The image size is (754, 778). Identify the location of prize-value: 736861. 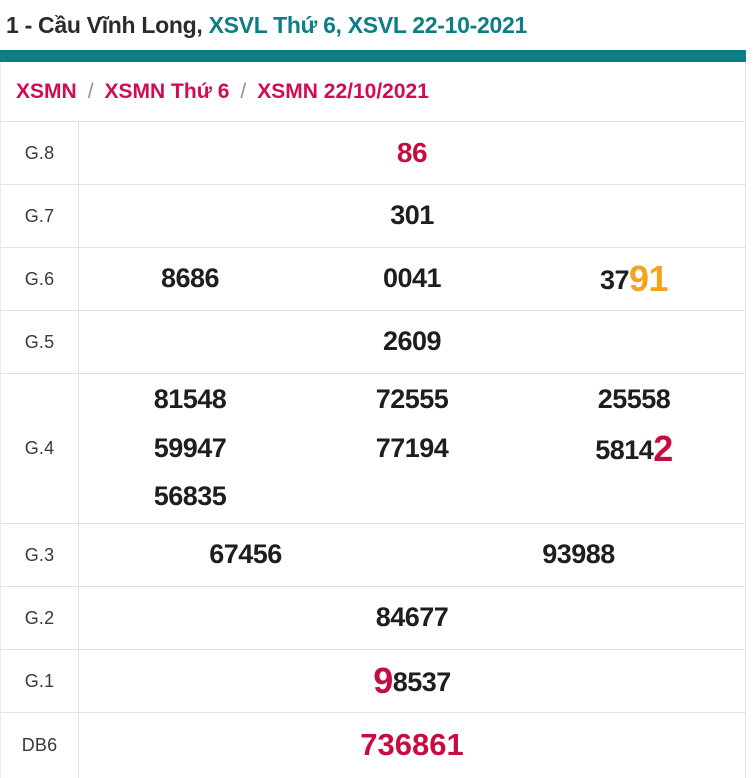
(412, 745).